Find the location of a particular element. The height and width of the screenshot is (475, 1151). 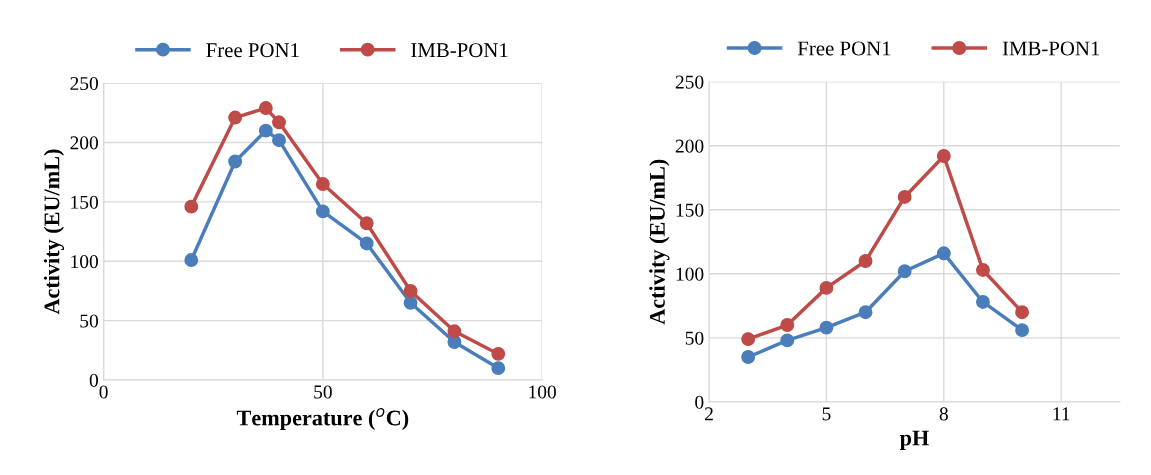

x-tick-label: 5 is located at coordinates (826, 414).